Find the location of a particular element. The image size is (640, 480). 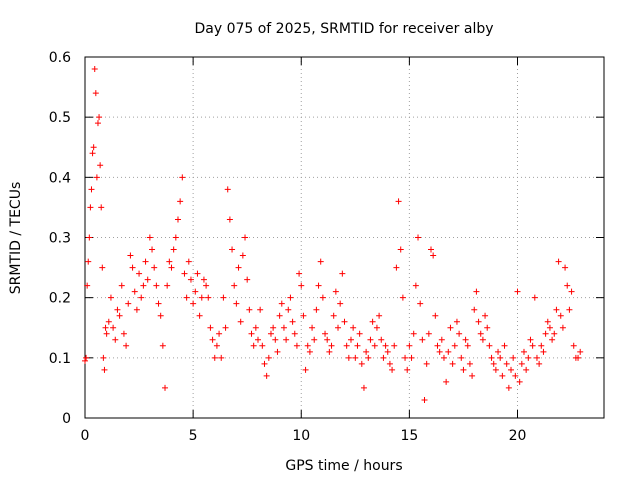

y-tick-label: 0.5 is located at coordinates (60, 118).